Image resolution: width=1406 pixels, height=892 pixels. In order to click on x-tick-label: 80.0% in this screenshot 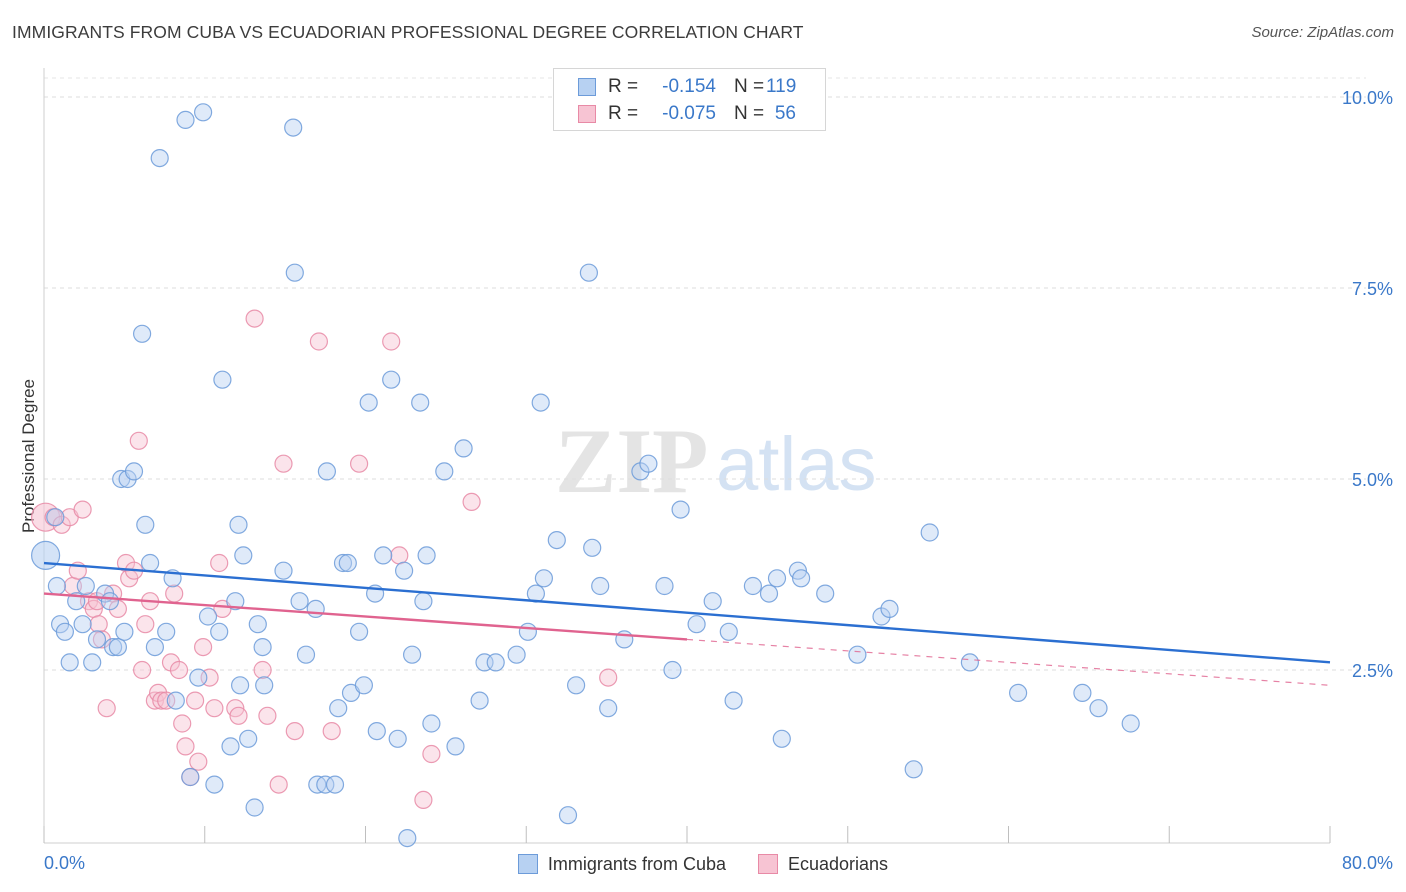, I will do `click(1367, 863)`.